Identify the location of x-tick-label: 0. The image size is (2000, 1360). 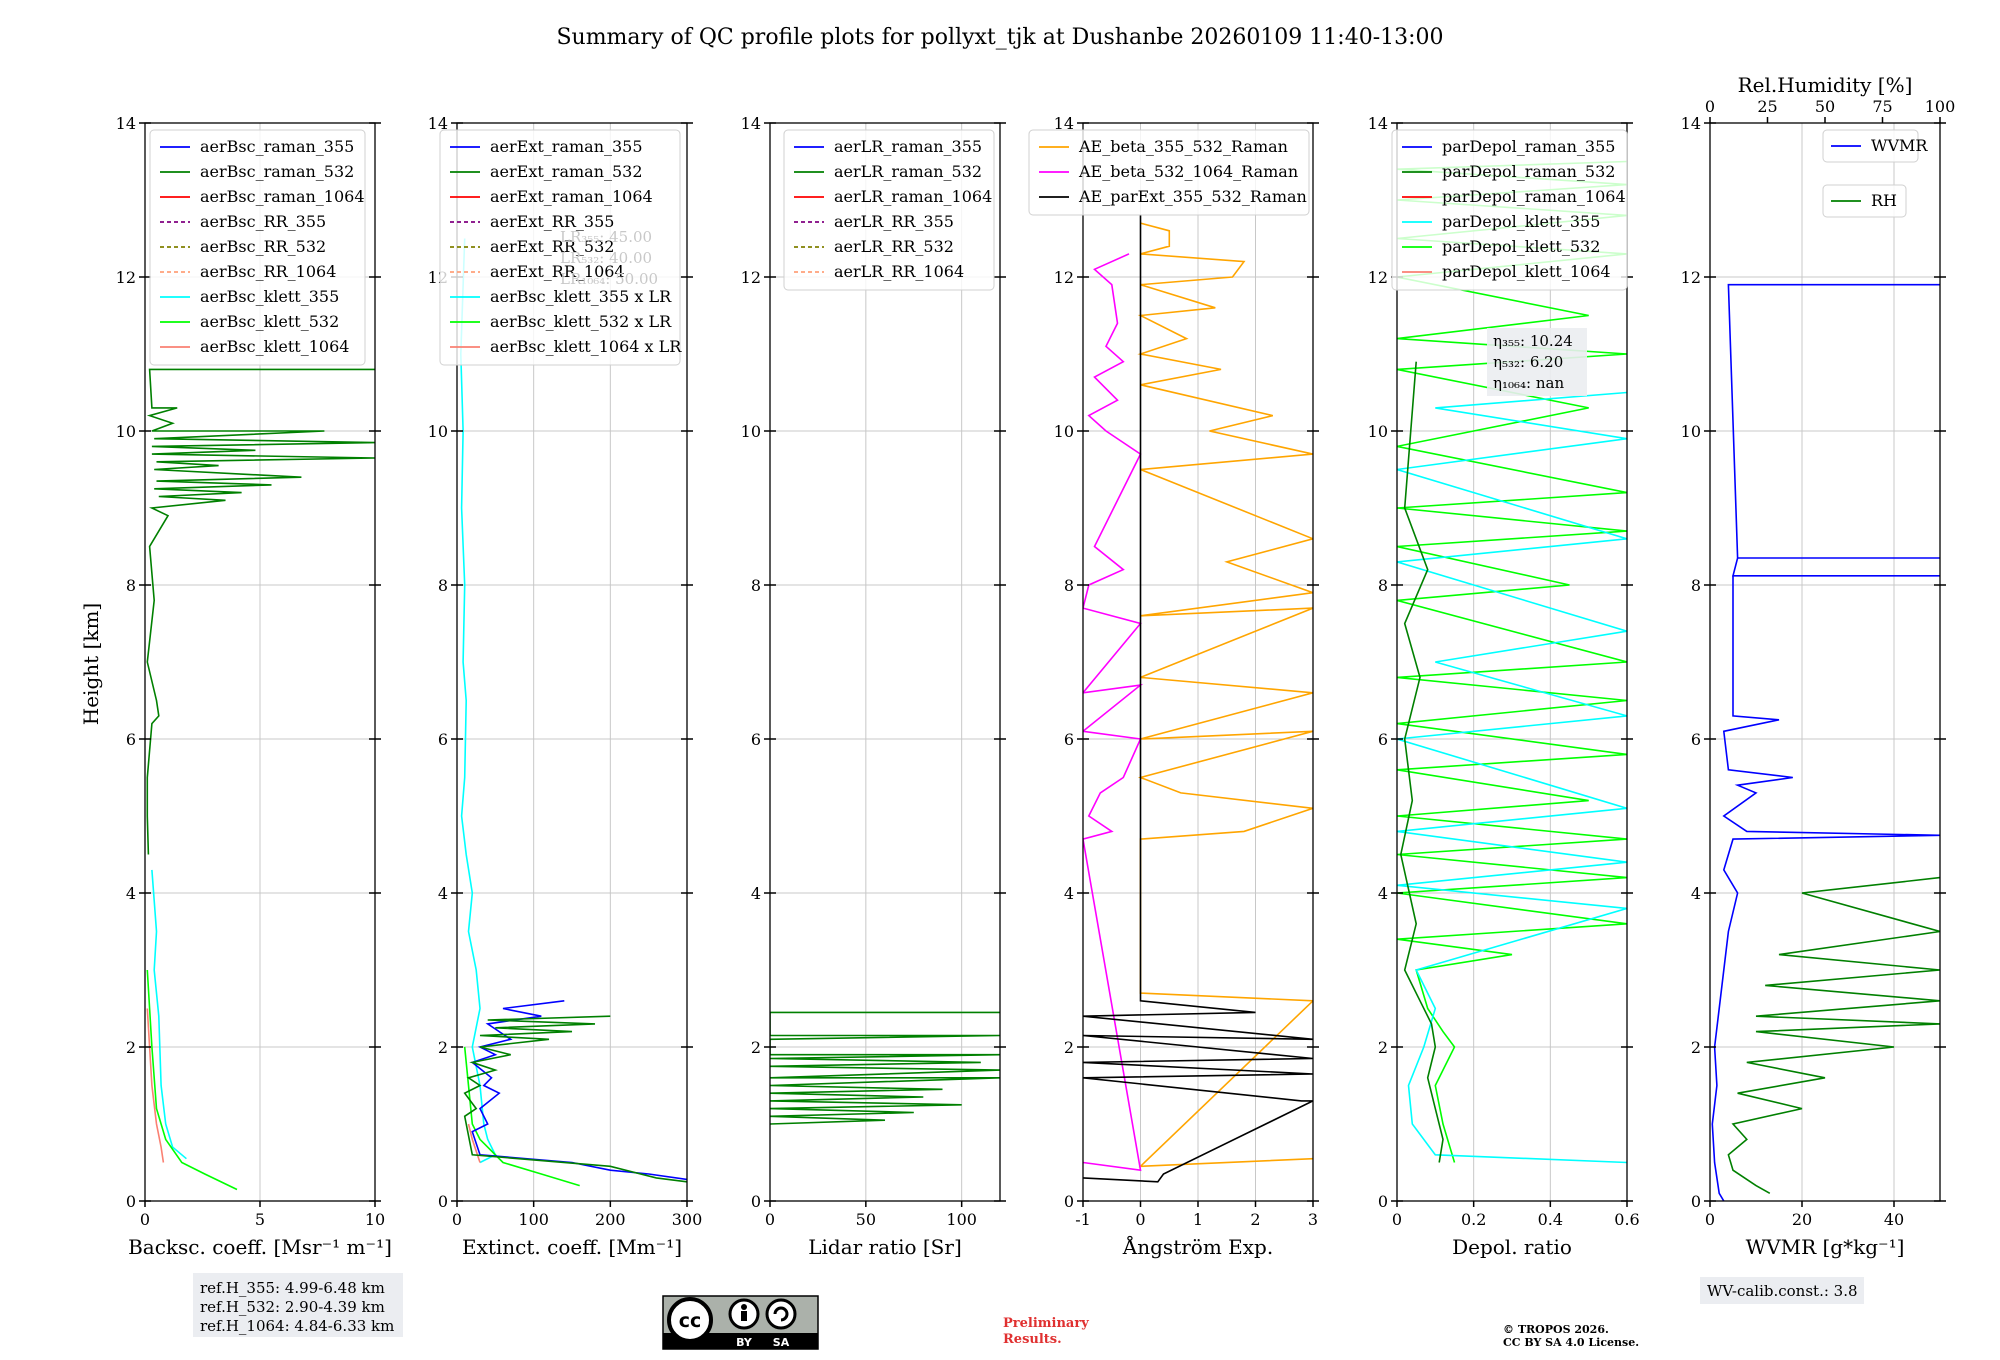
(770, 1219).